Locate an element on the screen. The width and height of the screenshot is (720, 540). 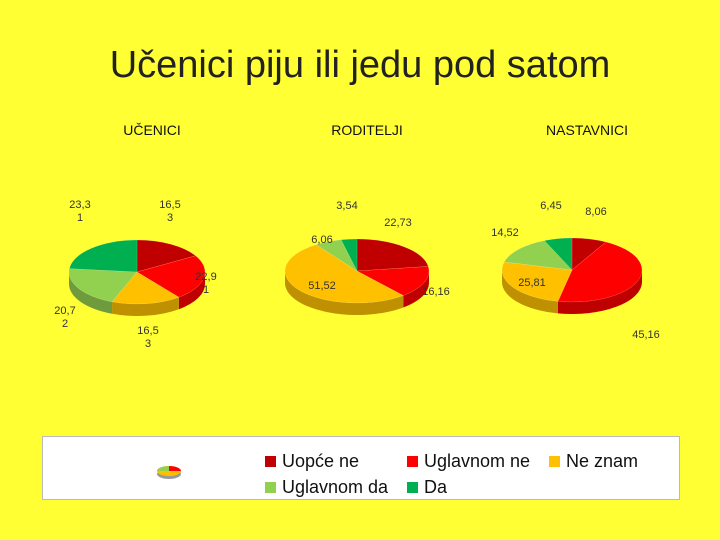
chart-title-ucenici: UČENICI is located at coordinates (152, 130).